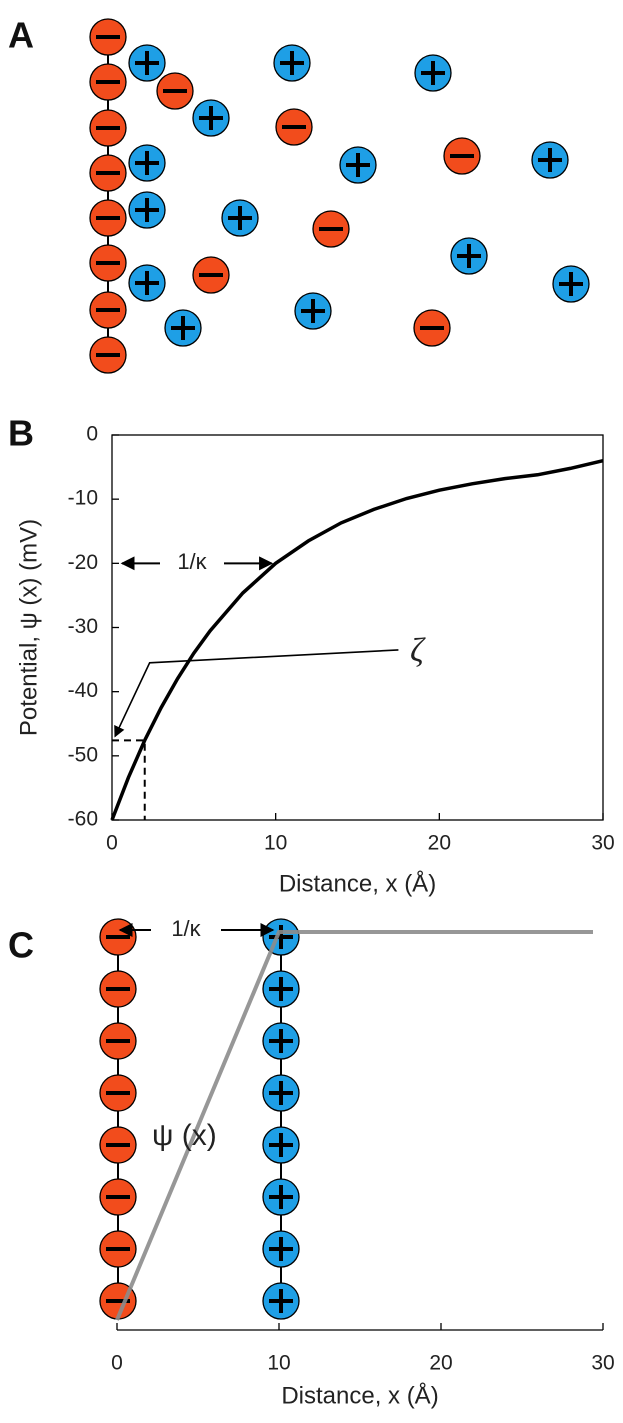  Describe the element at coordinates (184, 1135) in the screenshot. I see `psi-label: ψ (x)` at that location.